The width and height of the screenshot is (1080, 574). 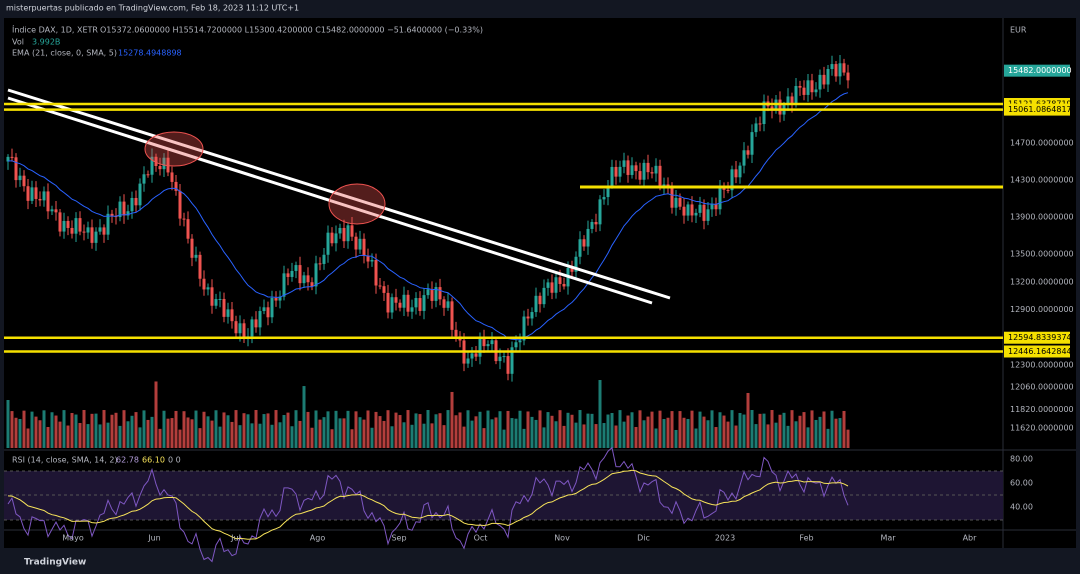 I want to click on highlight, so click(x=357, y=204).